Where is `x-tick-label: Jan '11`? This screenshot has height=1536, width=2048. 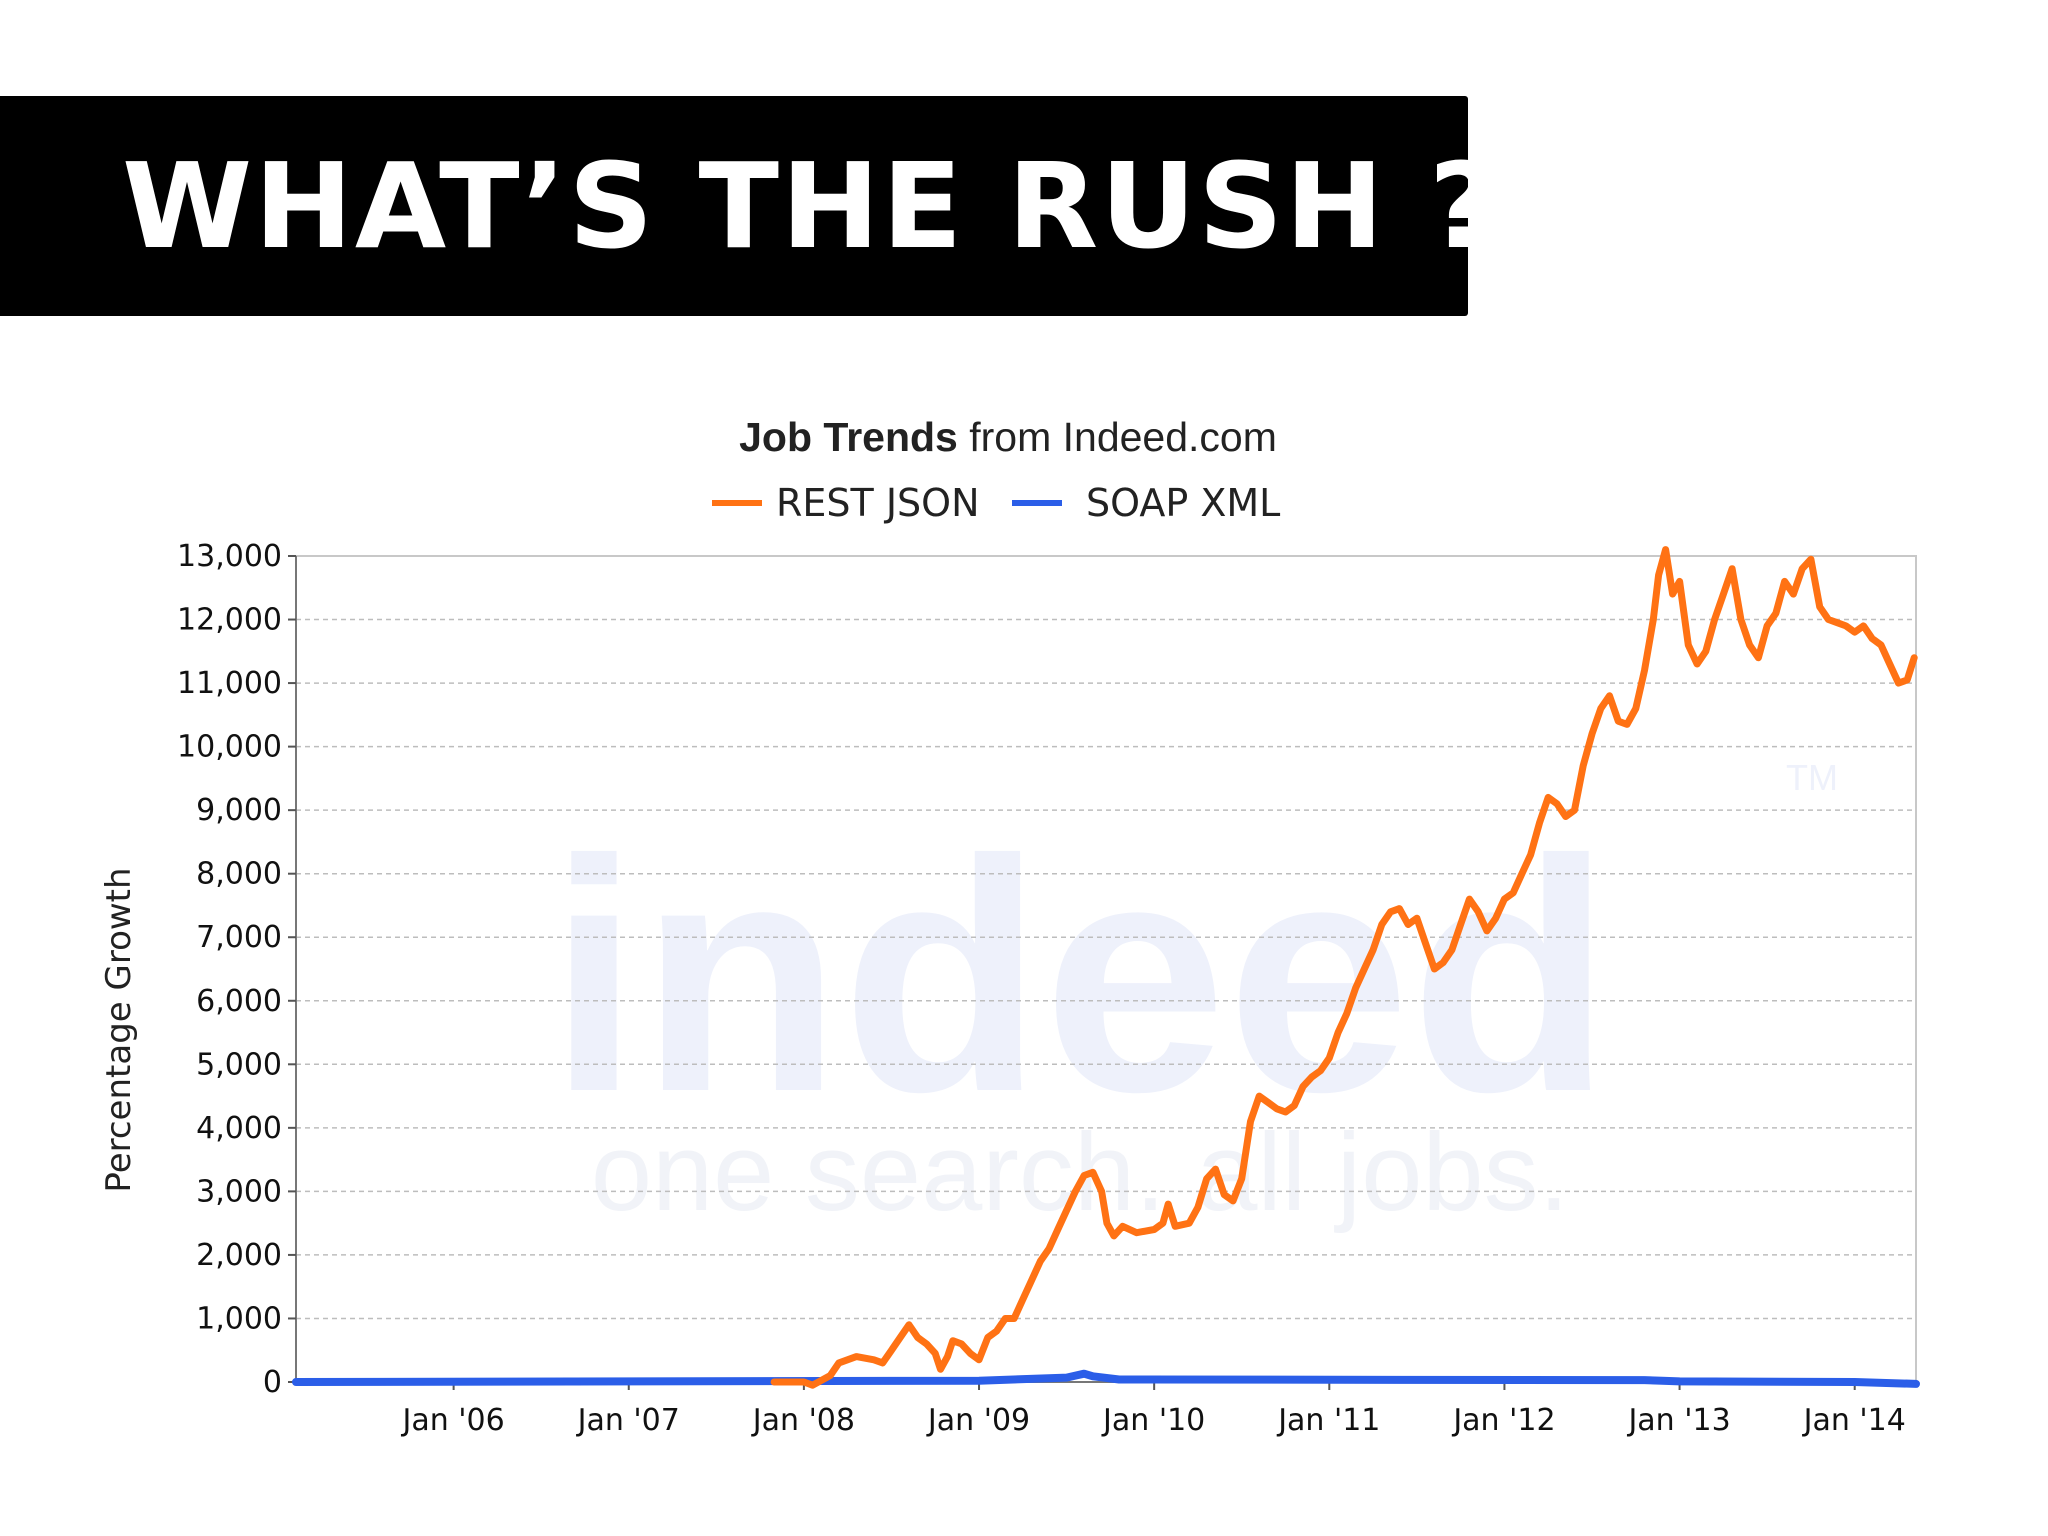
x-tick-label: Jan '11 is located at coordinates (1328, 1420).